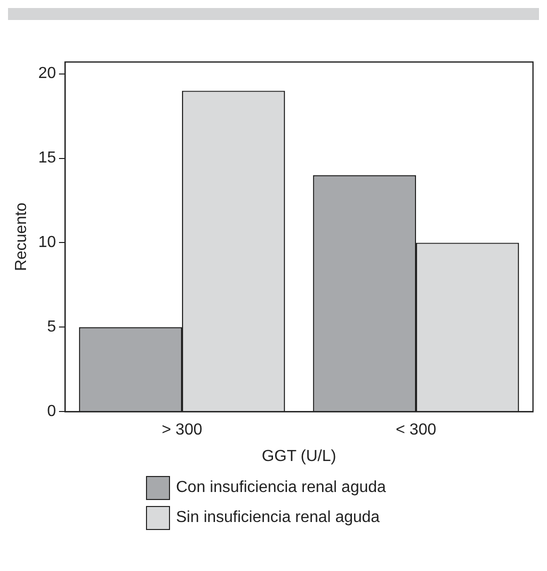  Describe the element at coordinates (47, 158) in the screenshot. I see `y-tick-label: 15` at that location.